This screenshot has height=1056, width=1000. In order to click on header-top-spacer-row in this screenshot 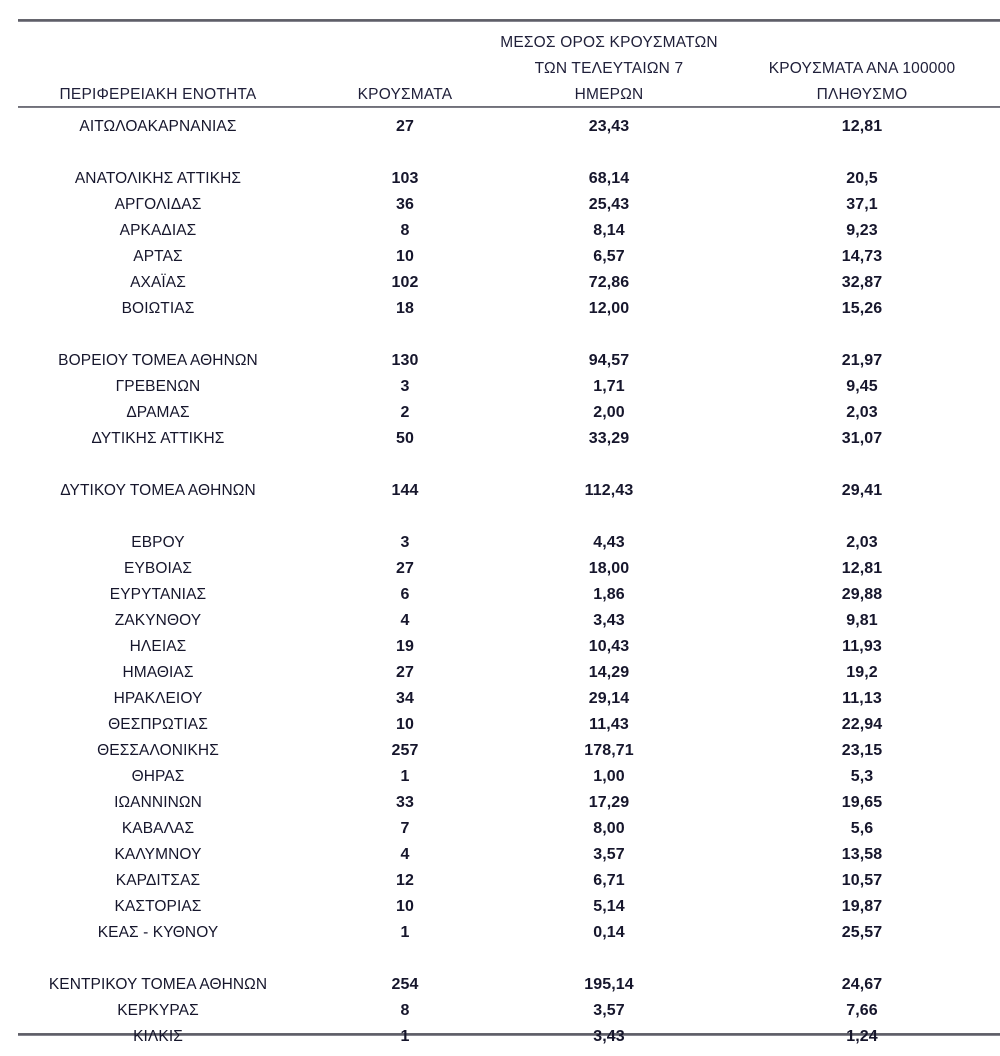, I will do `click(500, 15)`.